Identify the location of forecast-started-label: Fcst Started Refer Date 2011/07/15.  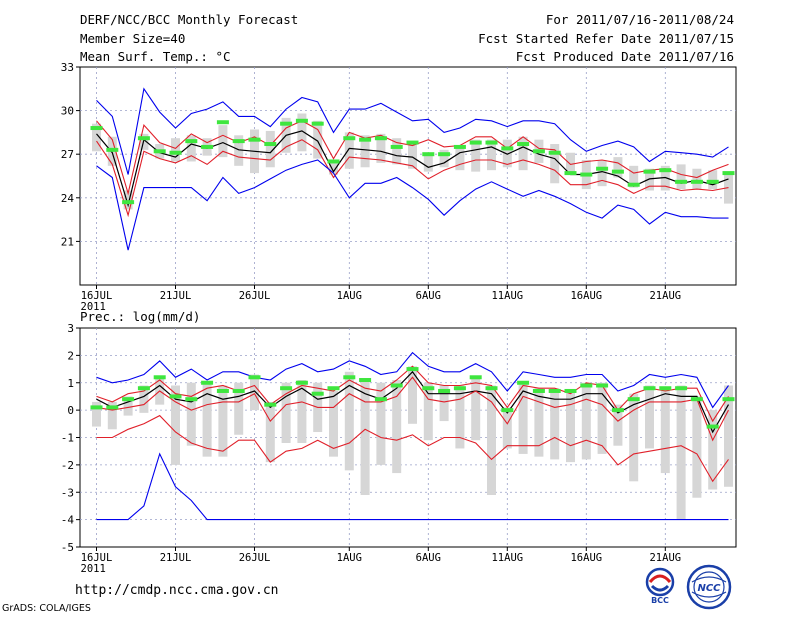
(606, 38).